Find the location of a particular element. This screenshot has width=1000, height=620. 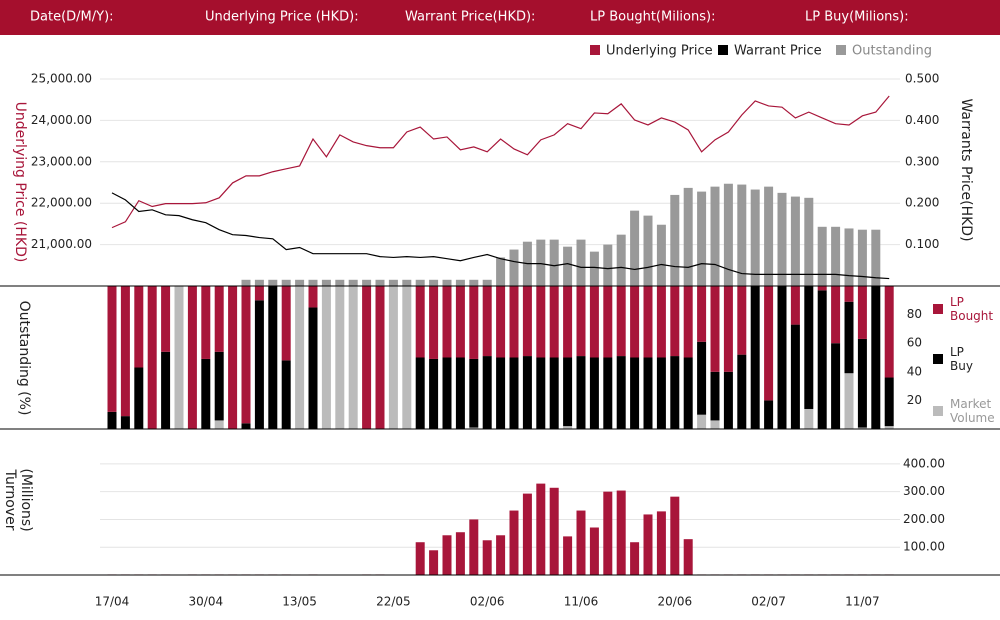

y2-tick-label: 0.100 is located at coordinates (922, 244).